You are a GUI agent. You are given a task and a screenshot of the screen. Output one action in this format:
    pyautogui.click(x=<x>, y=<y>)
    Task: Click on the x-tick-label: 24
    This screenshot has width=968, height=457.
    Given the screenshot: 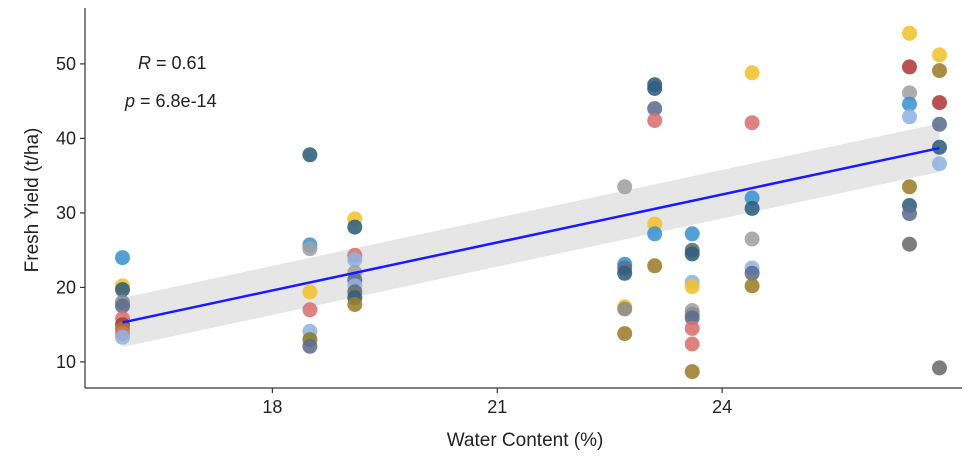 What is the action you would take?
    pyautogui.click(x=722, y=407)
    